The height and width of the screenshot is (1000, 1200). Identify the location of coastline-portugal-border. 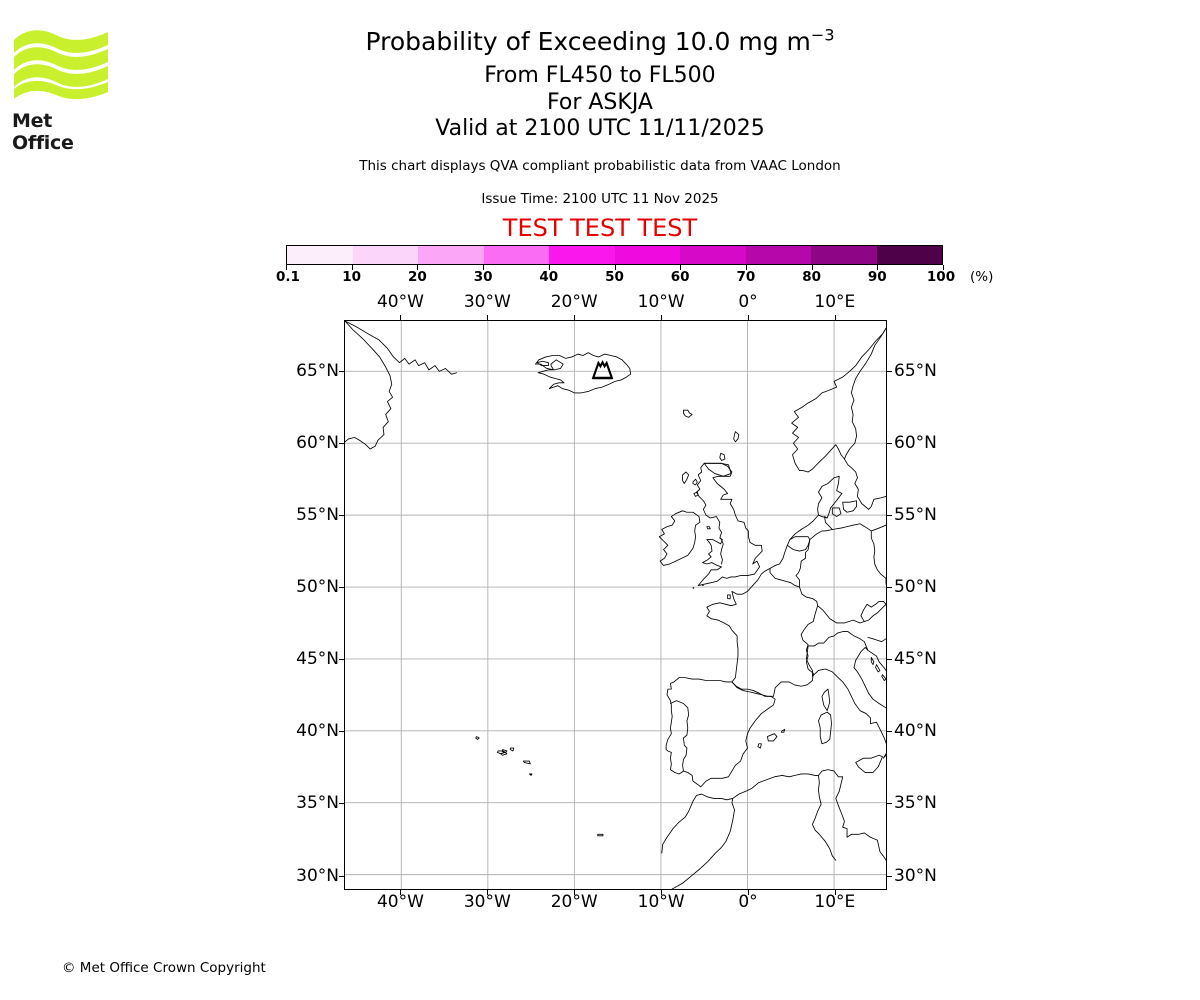
(680, 736).